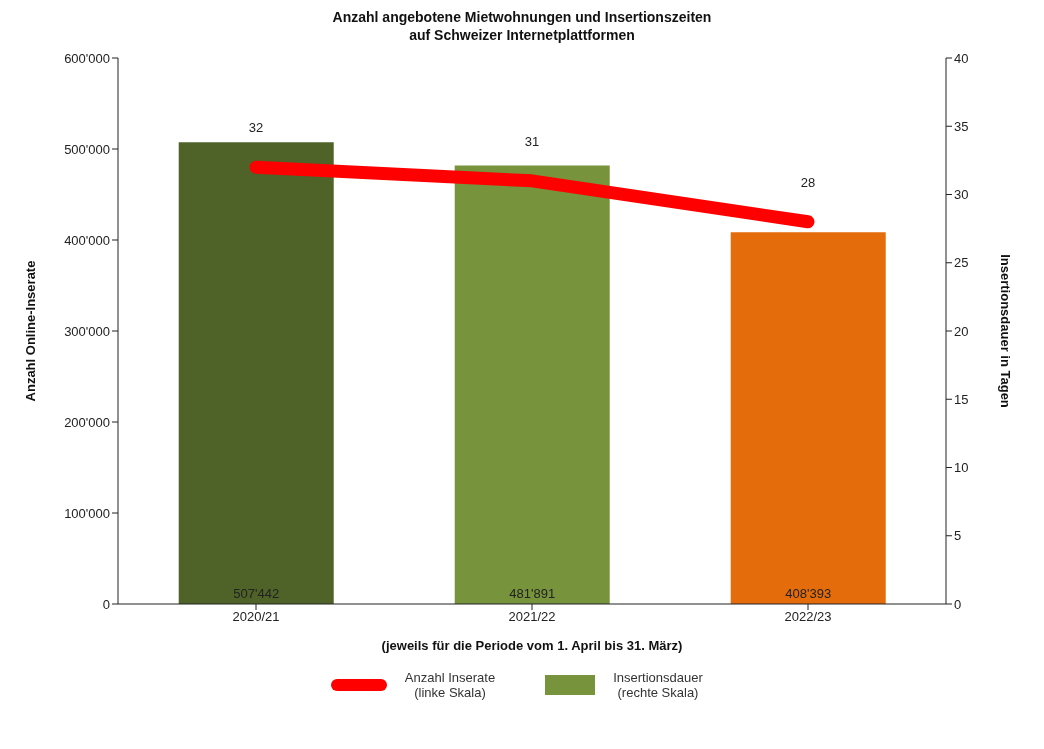 Image resolution: width=1044 pixels, height=749 pixels. I want to click on data-label: 408'393, so click(808, 593).